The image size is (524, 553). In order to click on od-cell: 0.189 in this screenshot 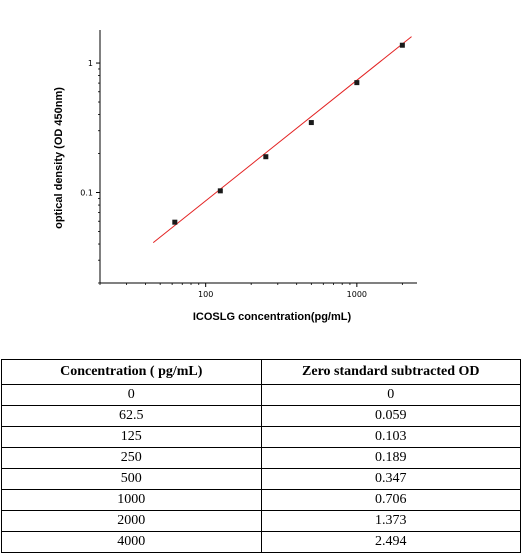, I will do `click(390, 458)`.